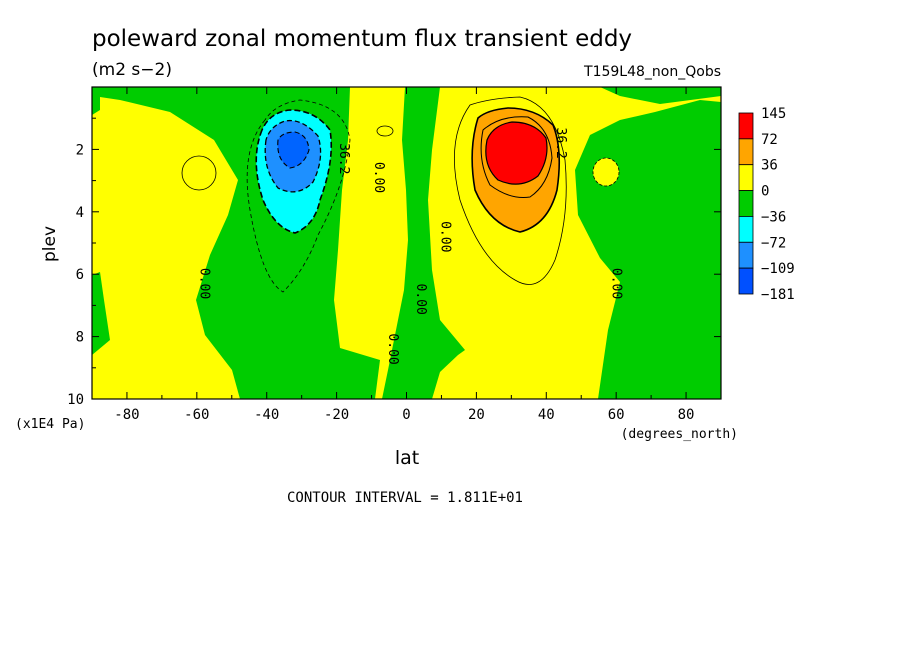 Image resolution: width=904 pixels, height=654 pixels. What do you see at coordinates (80, 150) in the screenshot?
I see `y-tick-label: 2` at bounding box center [80, 150].